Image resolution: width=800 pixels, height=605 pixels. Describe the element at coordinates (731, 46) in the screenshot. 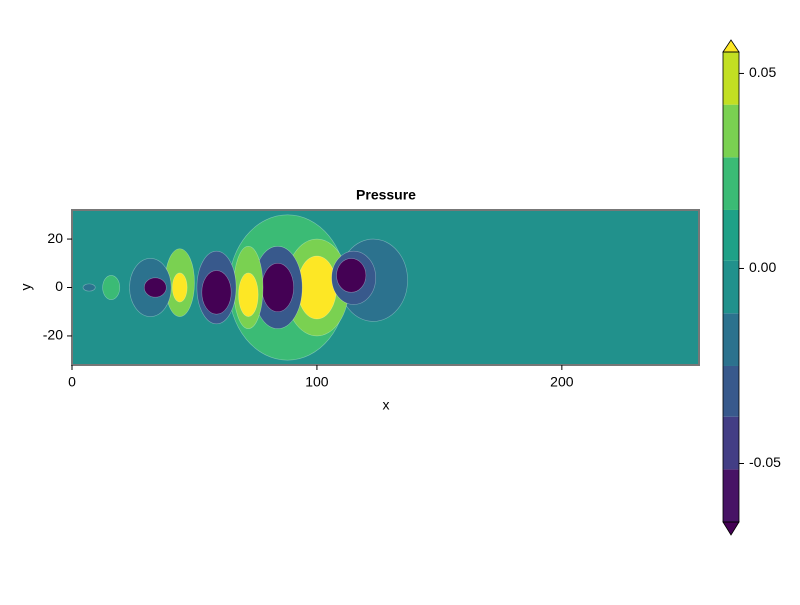

I see `colorbar-over` at that location.